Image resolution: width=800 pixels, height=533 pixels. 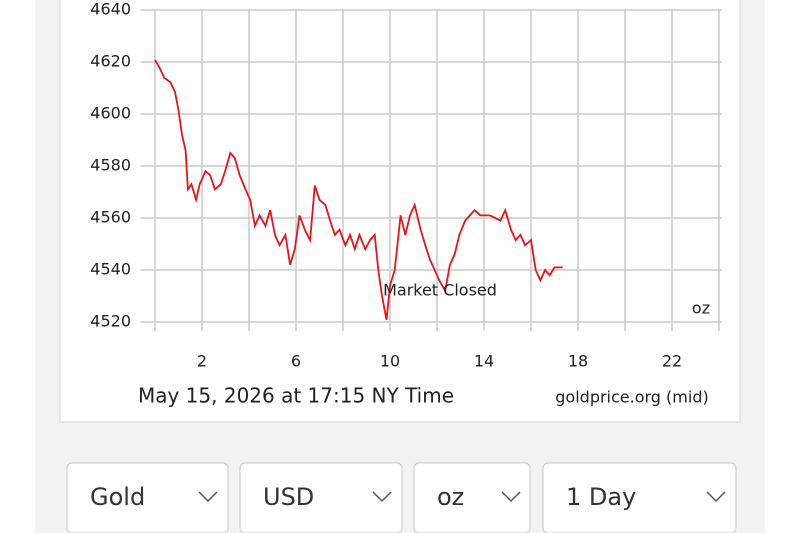 I want to click on y-tick-label: 4580, so click(x=110, y=165).